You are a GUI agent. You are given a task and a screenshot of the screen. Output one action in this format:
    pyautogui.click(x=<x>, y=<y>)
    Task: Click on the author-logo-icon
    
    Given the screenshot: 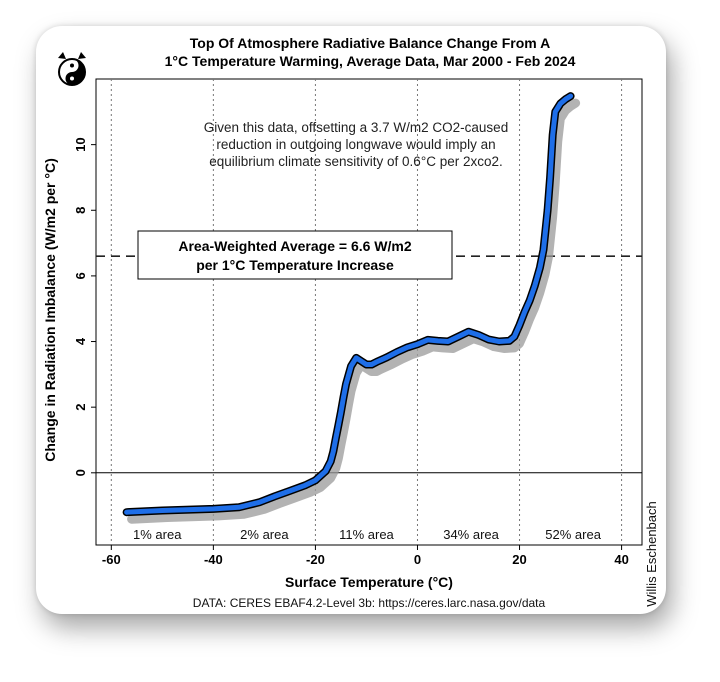 What is the action you would take?
    pyautogui.click(x=72, y=69)
    